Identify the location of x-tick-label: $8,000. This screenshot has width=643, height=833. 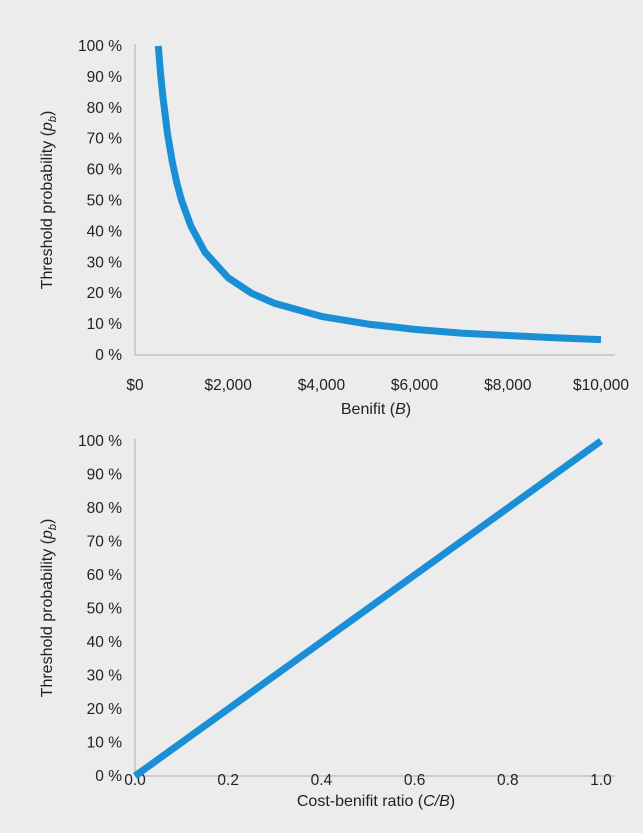
(508, 385).